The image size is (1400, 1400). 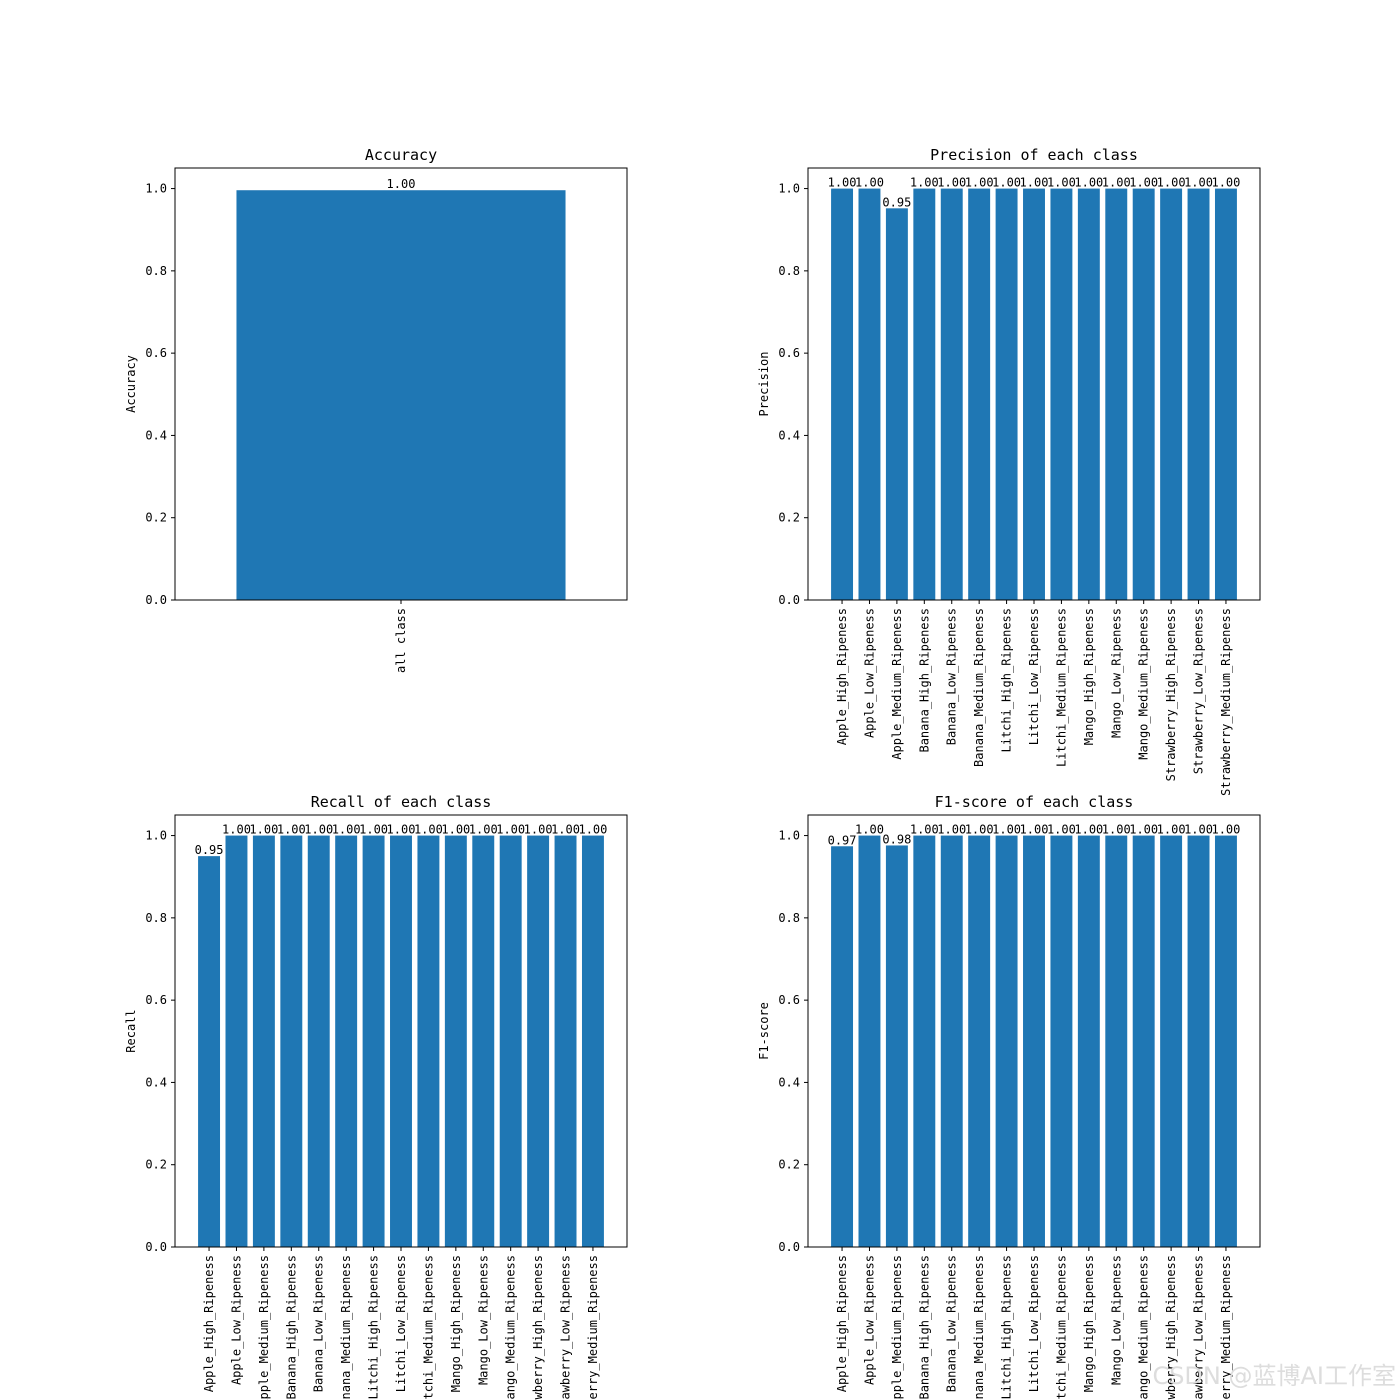 What do you see at coordinates (1116, 1041) in the screenshot?
I see `f1-score-bar-mango-low-ripeness` at bounding box center [1116, 1041].